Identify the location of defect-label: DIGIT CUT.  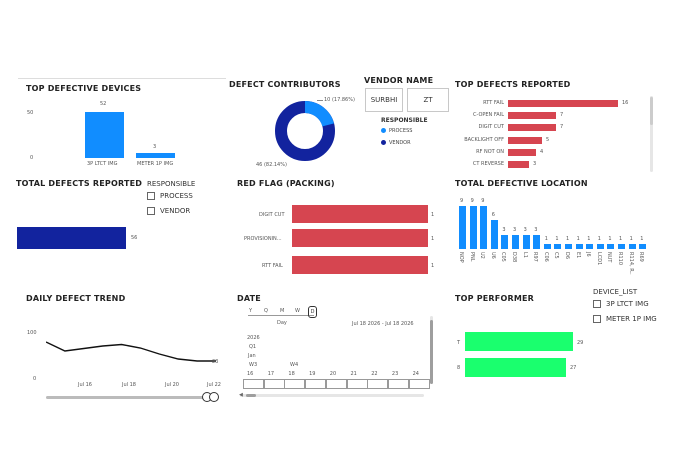
(491, 127).